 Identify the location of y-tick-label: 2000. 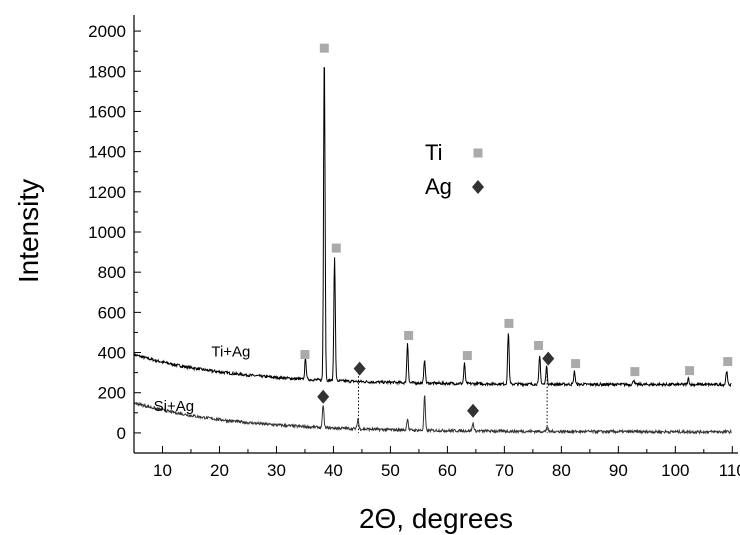
(107, 31).